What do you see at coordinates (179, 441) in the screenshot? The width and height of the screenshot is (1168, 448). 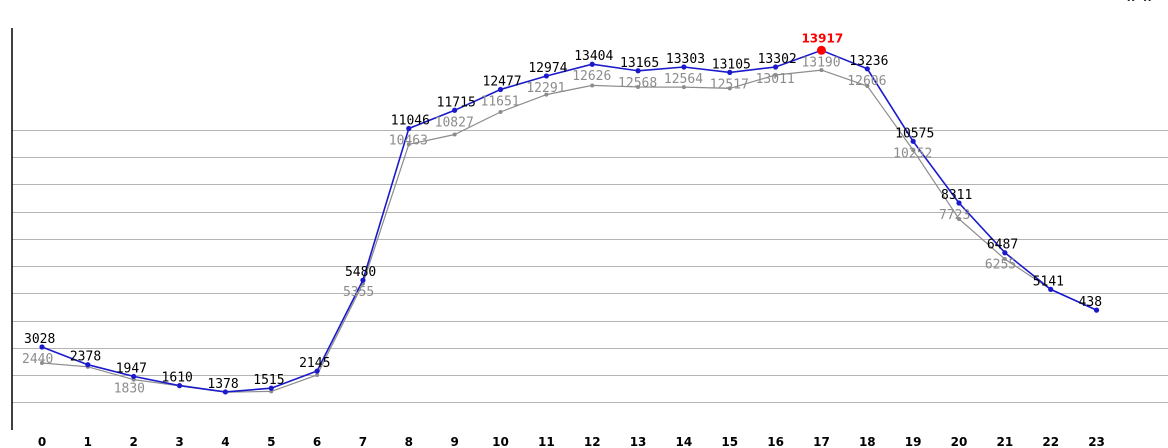 I see `x-tick-3: 3` at bounding box center [179, 441].